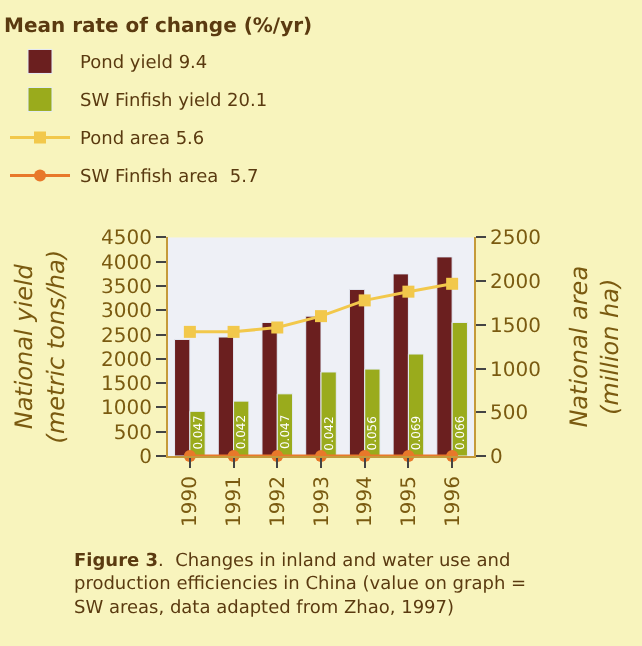 The width and height of the screenshot is (642, 646). What do you see at coordinates (126, 239) in the screenshot?
I see `y-tick-label: 4500` at bounding box center [126, 239].